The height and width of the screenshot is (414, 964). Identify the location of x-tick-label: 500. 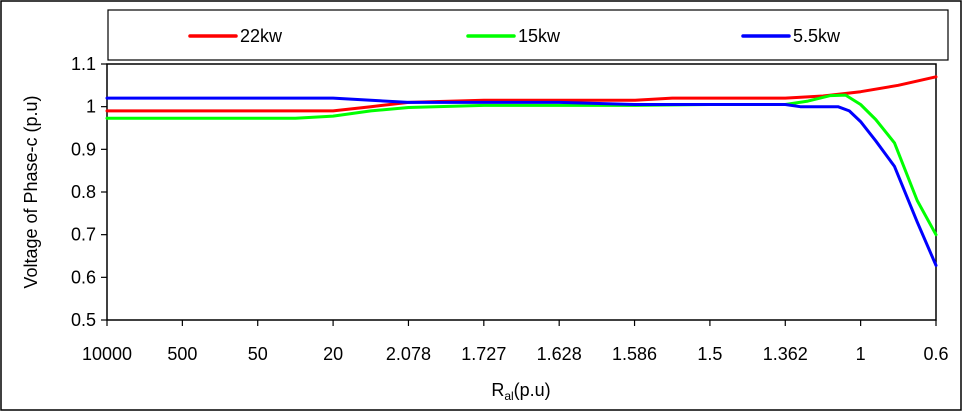
(182, 354).